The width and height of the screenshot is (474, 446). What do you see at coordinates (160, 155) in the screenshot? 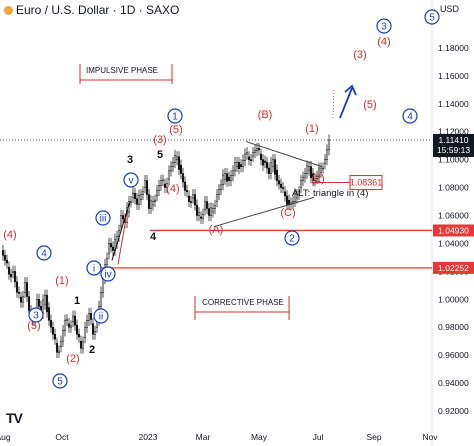
I see `black-wave-label: 5` at bounding box center [160, 155].